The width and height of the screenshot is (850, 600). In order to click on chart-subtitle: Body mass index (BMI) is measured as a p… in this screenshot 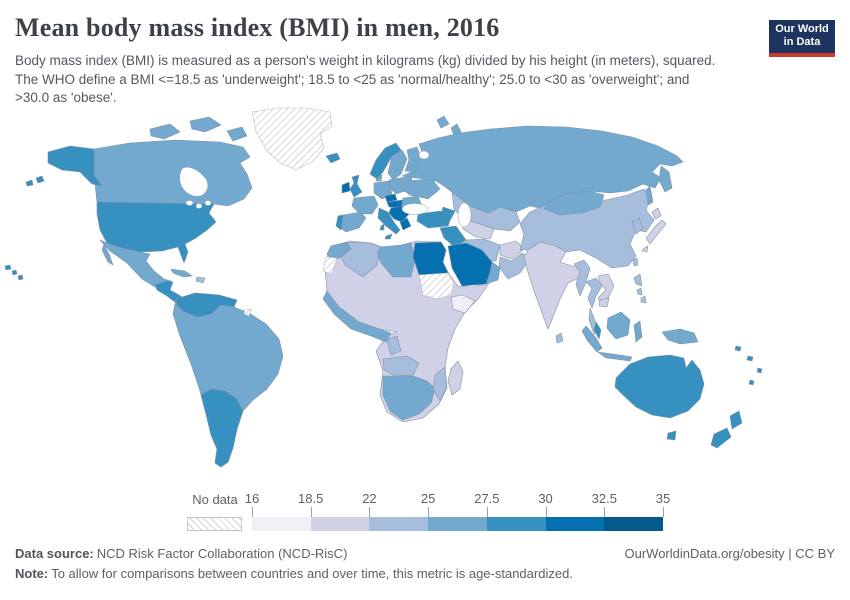, I will do `click(365, 79)`.